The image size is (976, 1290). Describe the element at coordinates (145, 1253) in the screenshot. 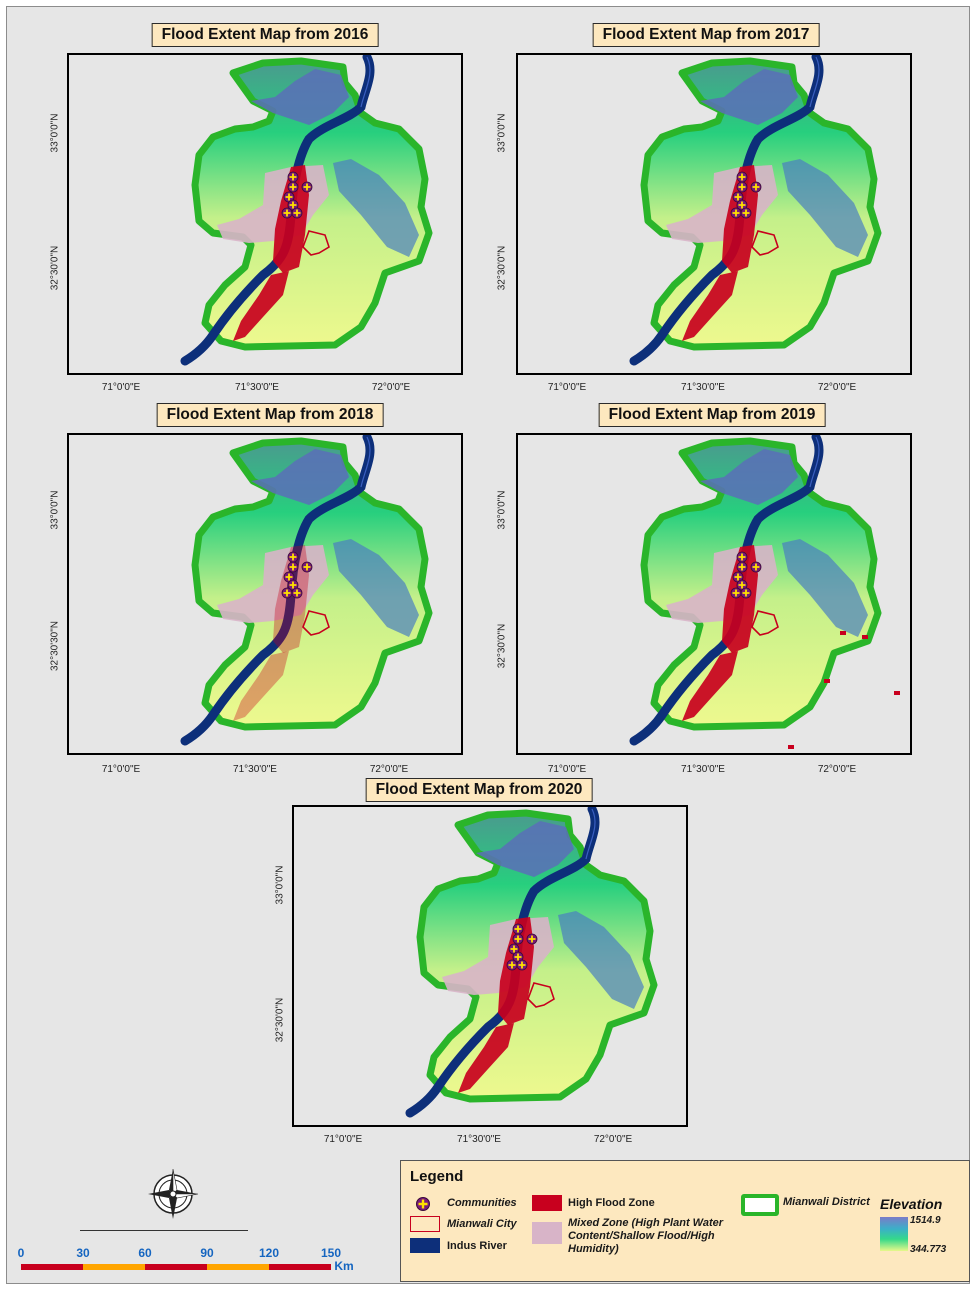

I see `scale-label: 60` at that location.